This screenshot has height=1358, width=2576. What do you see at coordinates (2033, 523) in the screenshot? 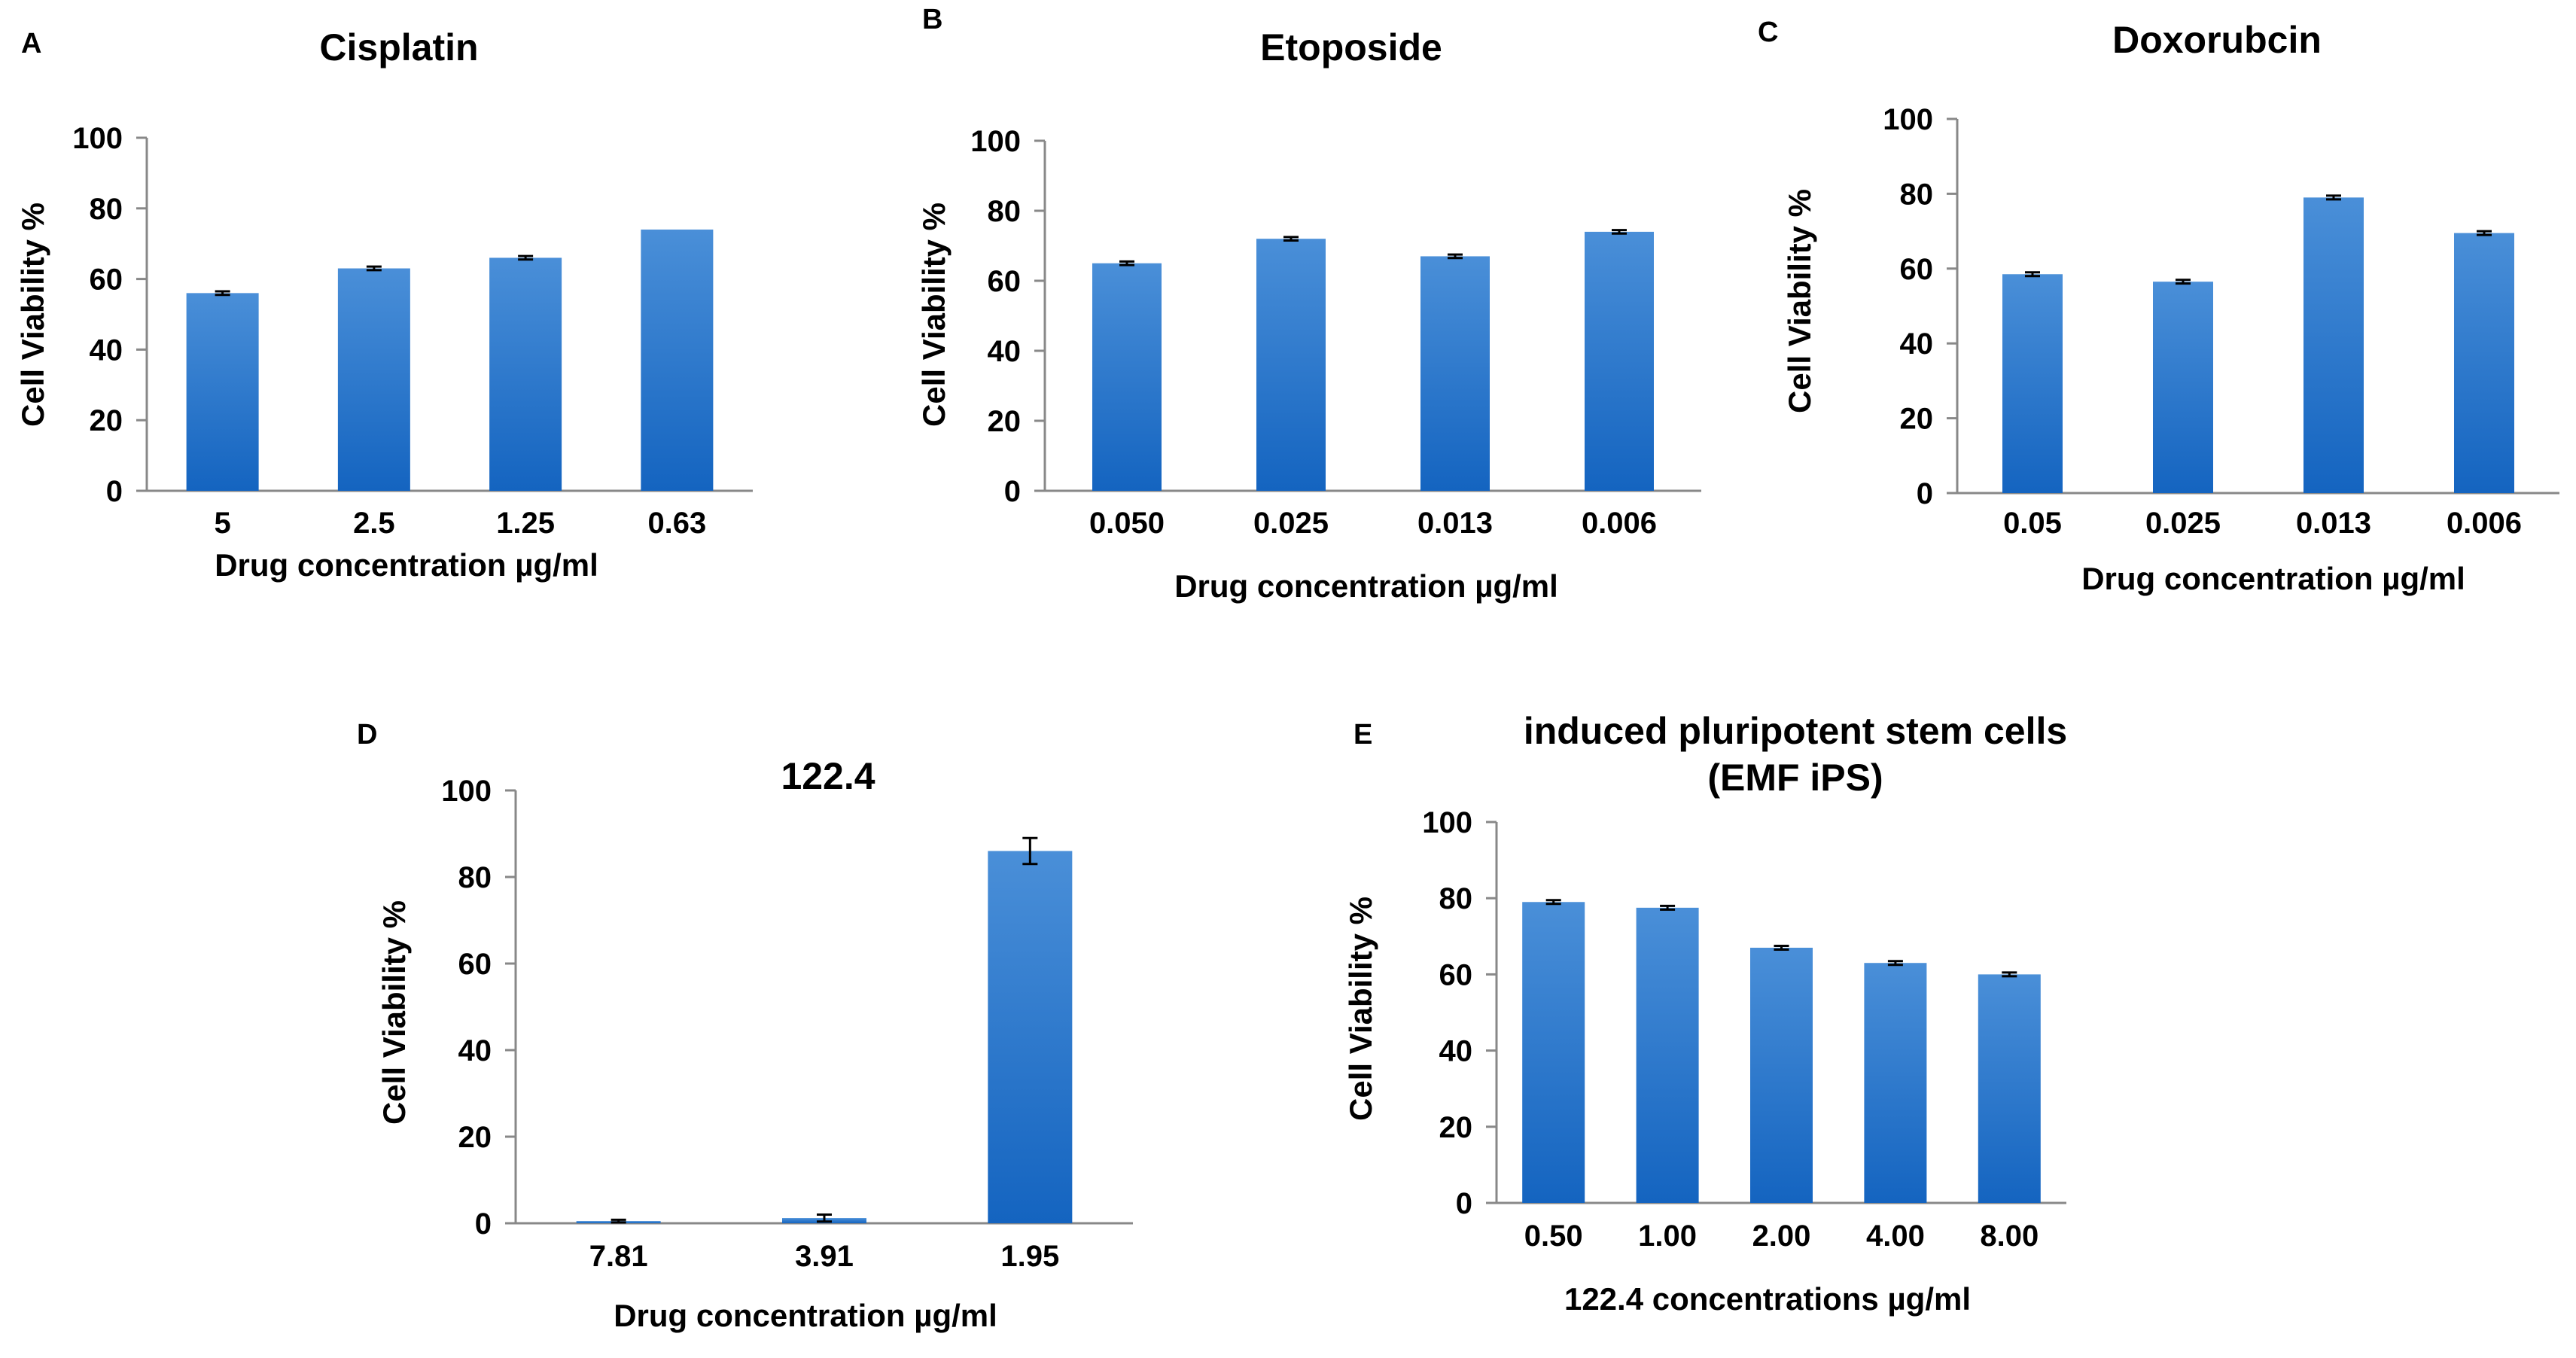
I see `x-tick-label: 0.05` at bounding box center [2033, 523].